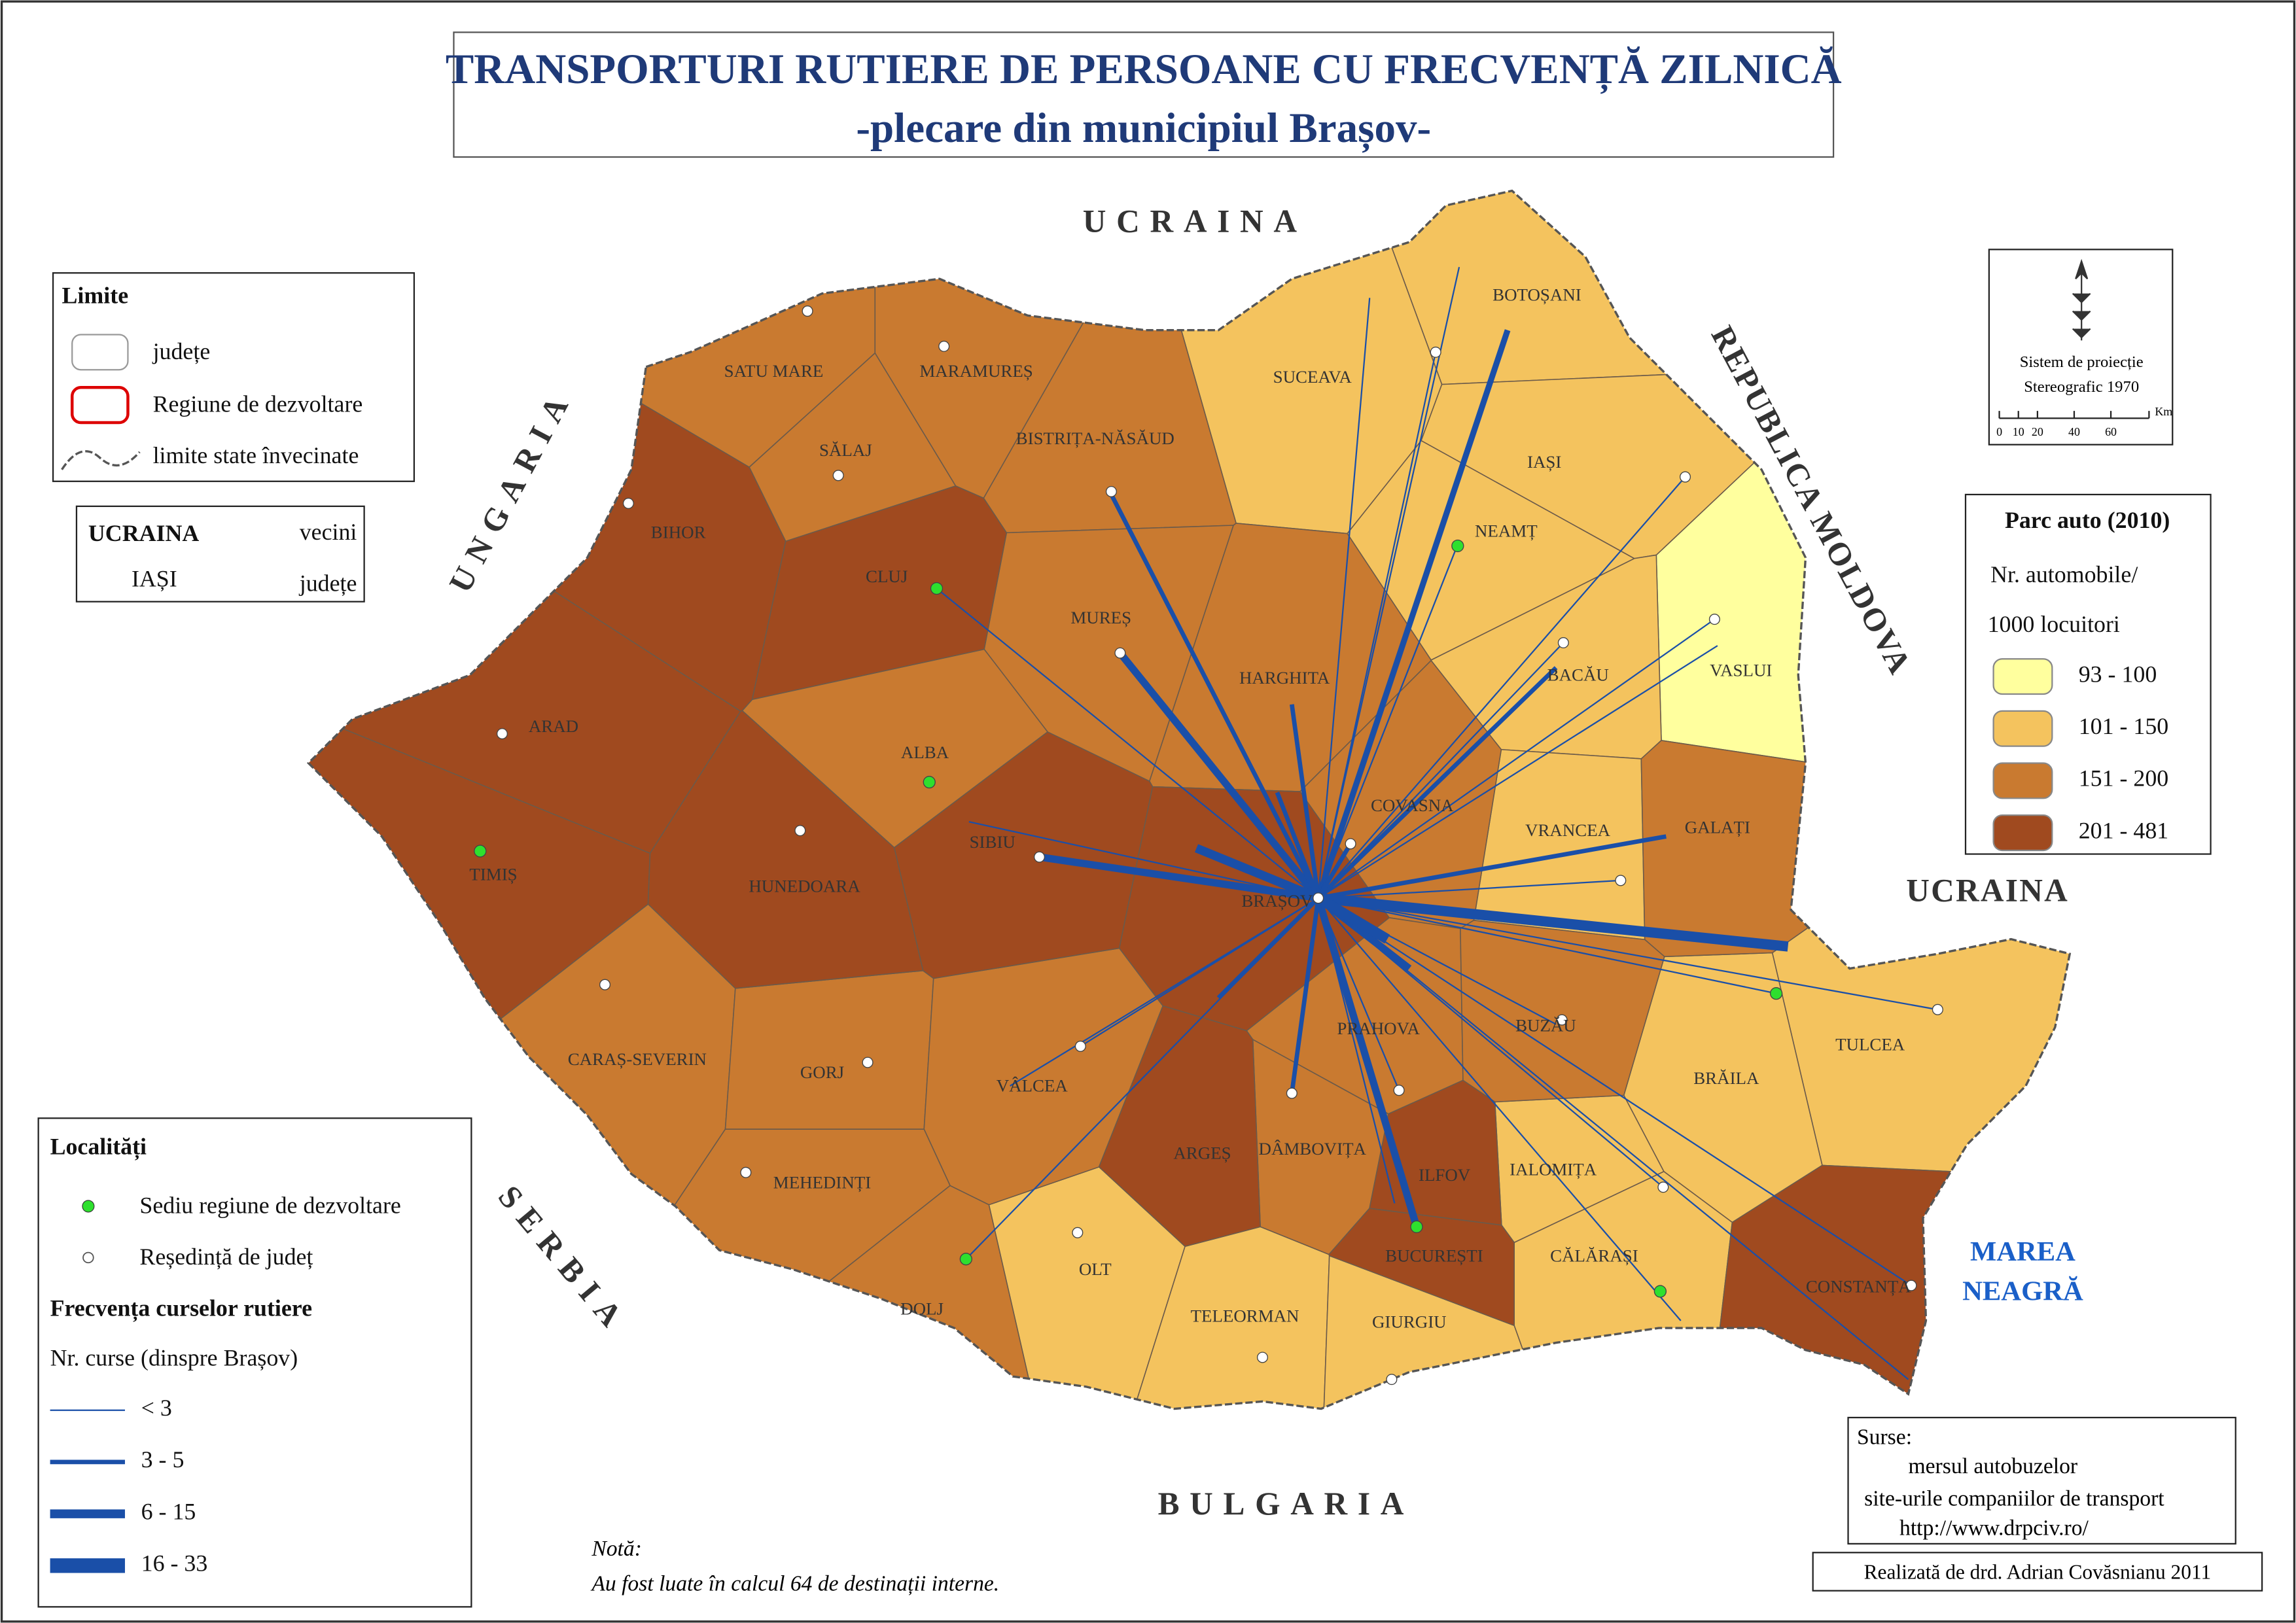 This screenshot has width=2296, height=1623. What do you see at coordinates (144, 533) in the screenshot?
I see `legend-label: UCRAINA` at bounding box center [144, 533].